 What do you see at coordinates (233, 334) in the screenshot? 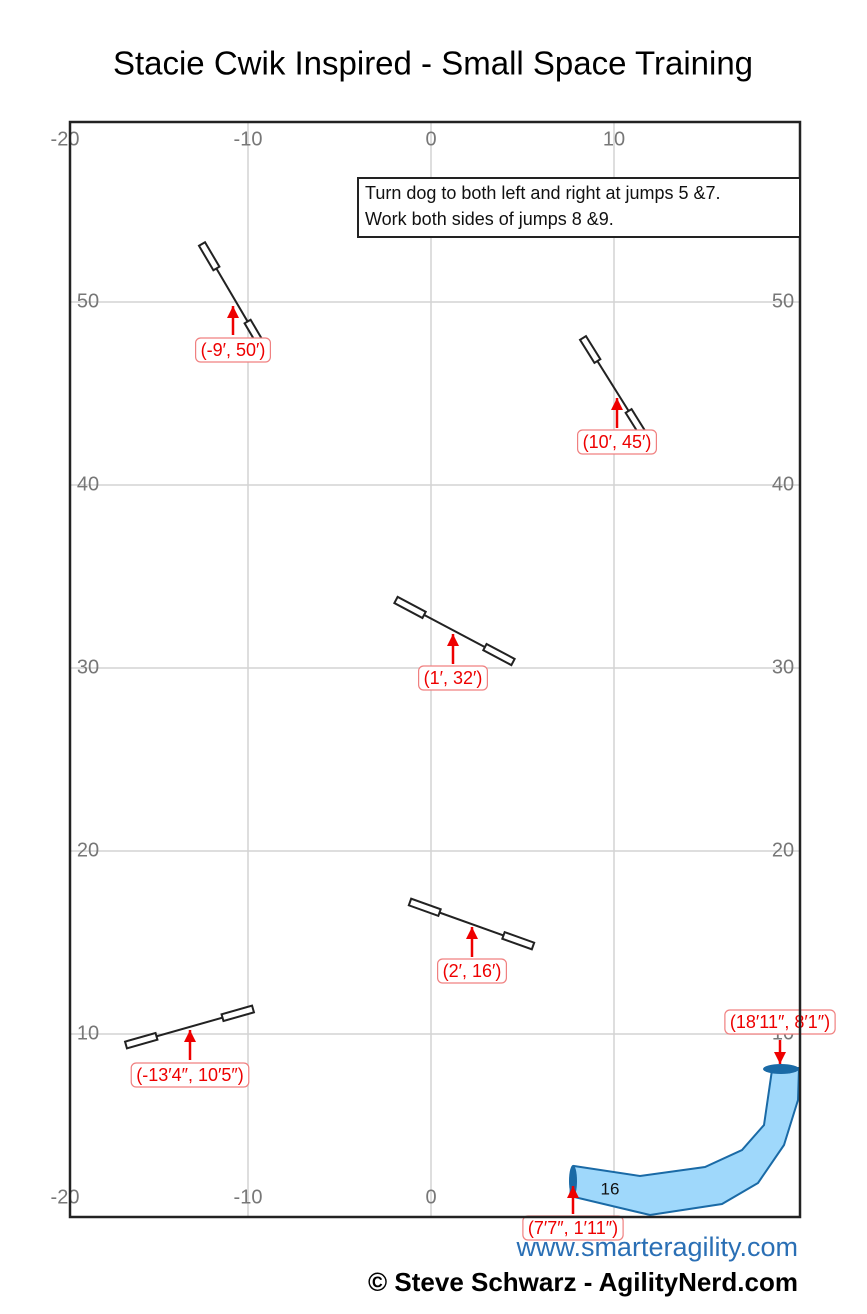
I see `position-label: (-9′, 50′)` at bounding box center [233, 334].